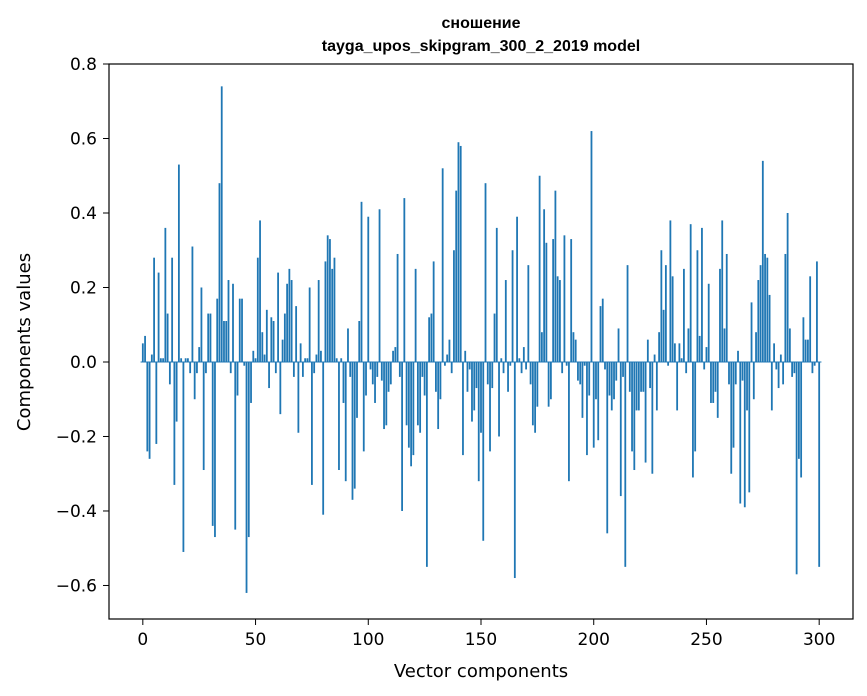 The width and height of the screenshot is (867, 696). Describe the element at coordinates (142, 640) in the screenshot. I see `x-tick-label: 0` at that location.